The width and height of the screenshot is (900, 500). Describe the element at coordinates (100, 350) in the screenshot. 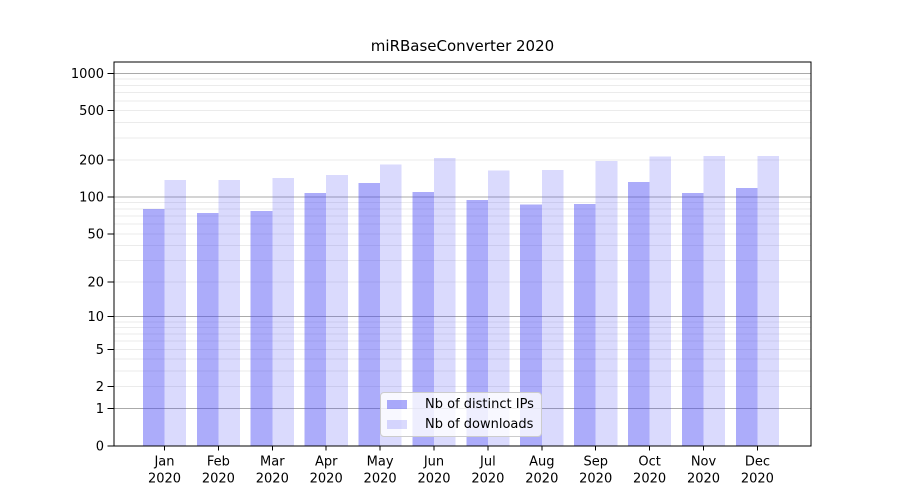

I see `y-tick-label: 5` at that location.